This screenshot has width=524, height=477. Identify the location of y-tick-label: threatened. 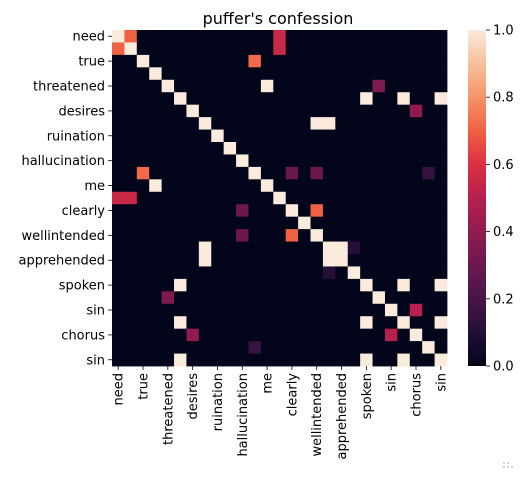
(69, 87).